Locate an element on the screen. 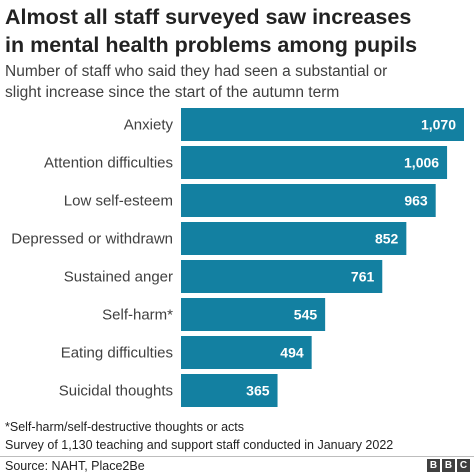 The height and width of the screenshot is (474, 474). bbc-logo: B B C is located at coordinates (448, 465).